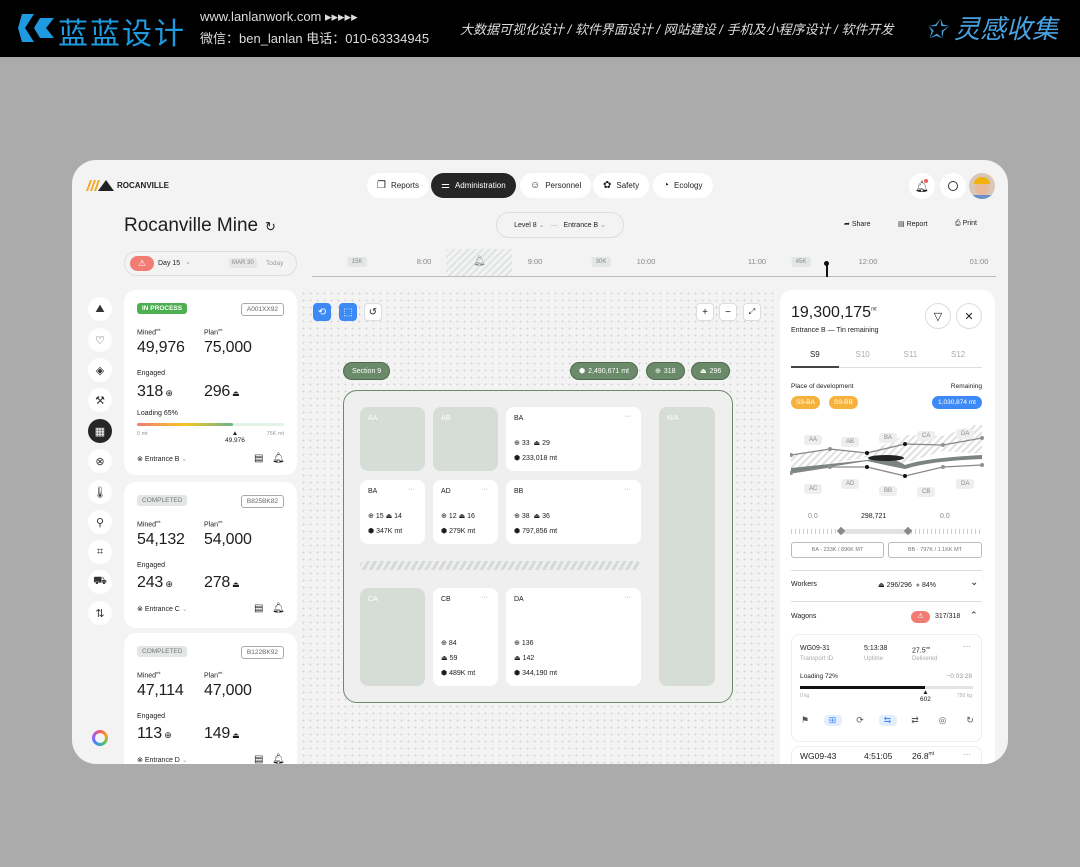 The height and width of the screenshot is (867, 1080). Describe the element at coordinates (348, 312) in the screenshot. I see `select-area-tool-icon: ⬚` at that location.